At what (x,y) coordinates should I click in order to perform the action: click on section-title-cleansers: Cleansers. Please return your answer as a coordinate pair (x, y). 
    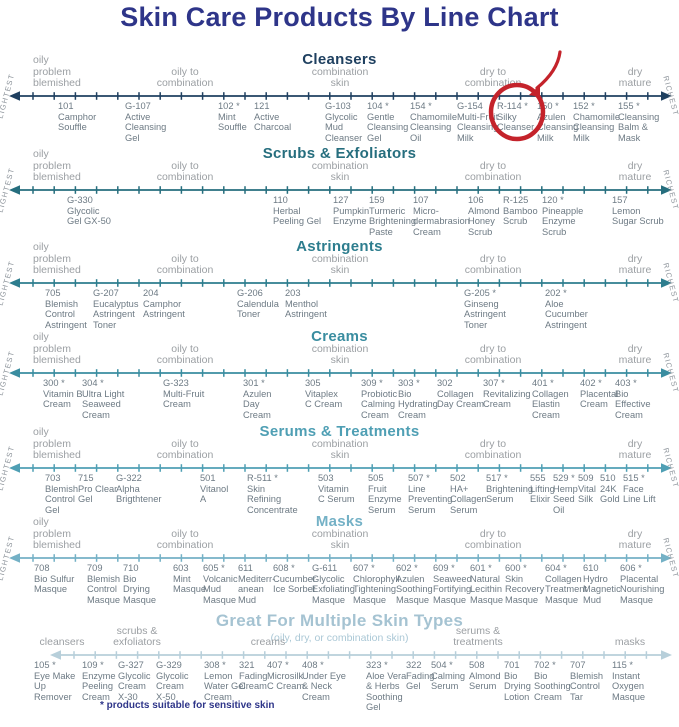
    Looking at the image, I should click on (339, 59).